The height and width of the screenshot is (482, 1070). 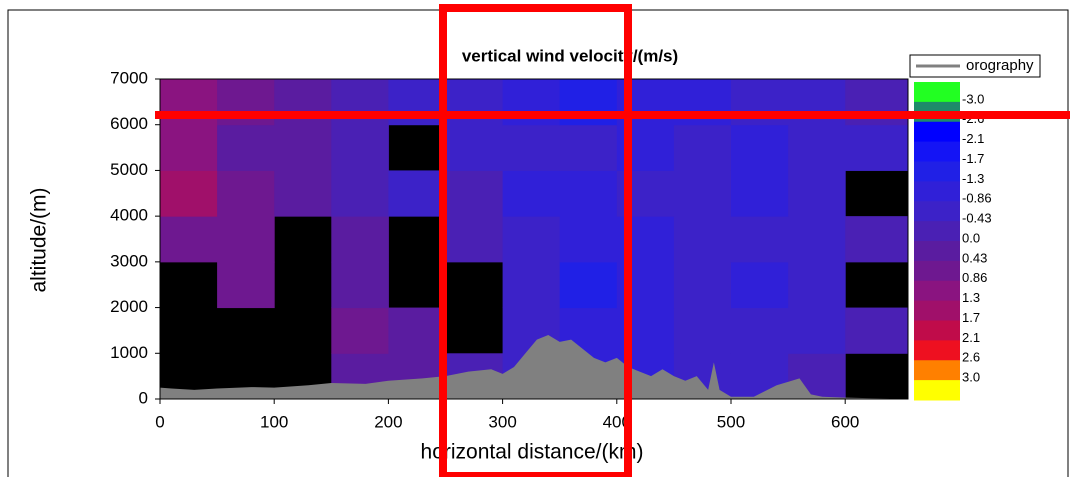 What do you see at coordinates (731, 421) in the screenshot?
I see `x-tick-label: 500` at bounding box center [731, 421].